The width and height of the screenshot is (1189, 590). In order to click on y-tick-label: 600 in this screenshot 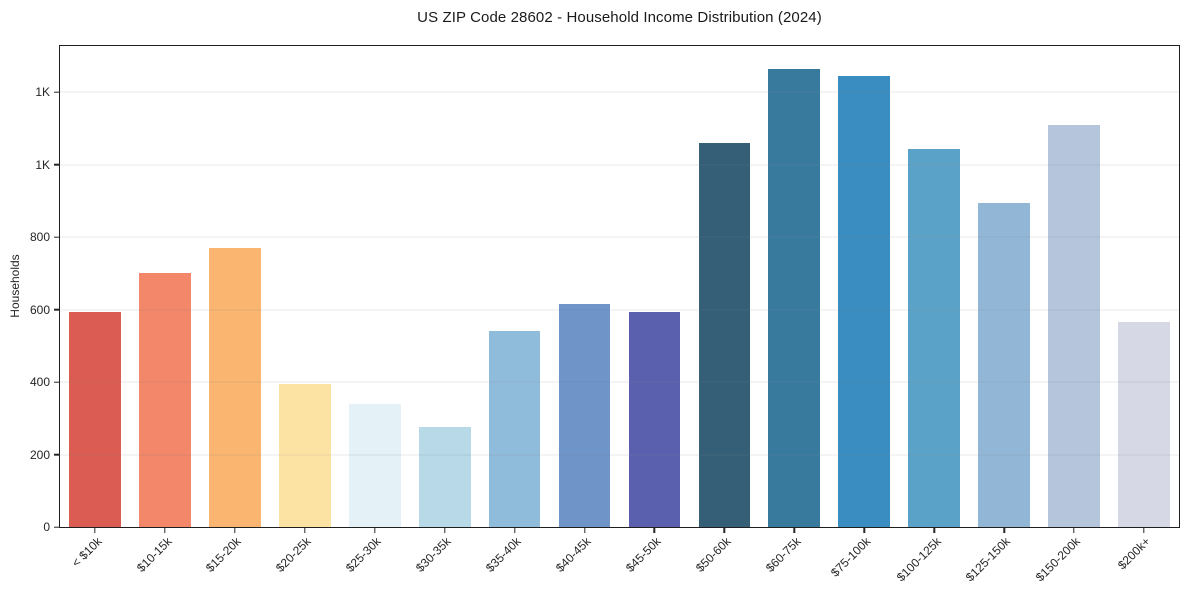, I will do `click(39, 309)`.